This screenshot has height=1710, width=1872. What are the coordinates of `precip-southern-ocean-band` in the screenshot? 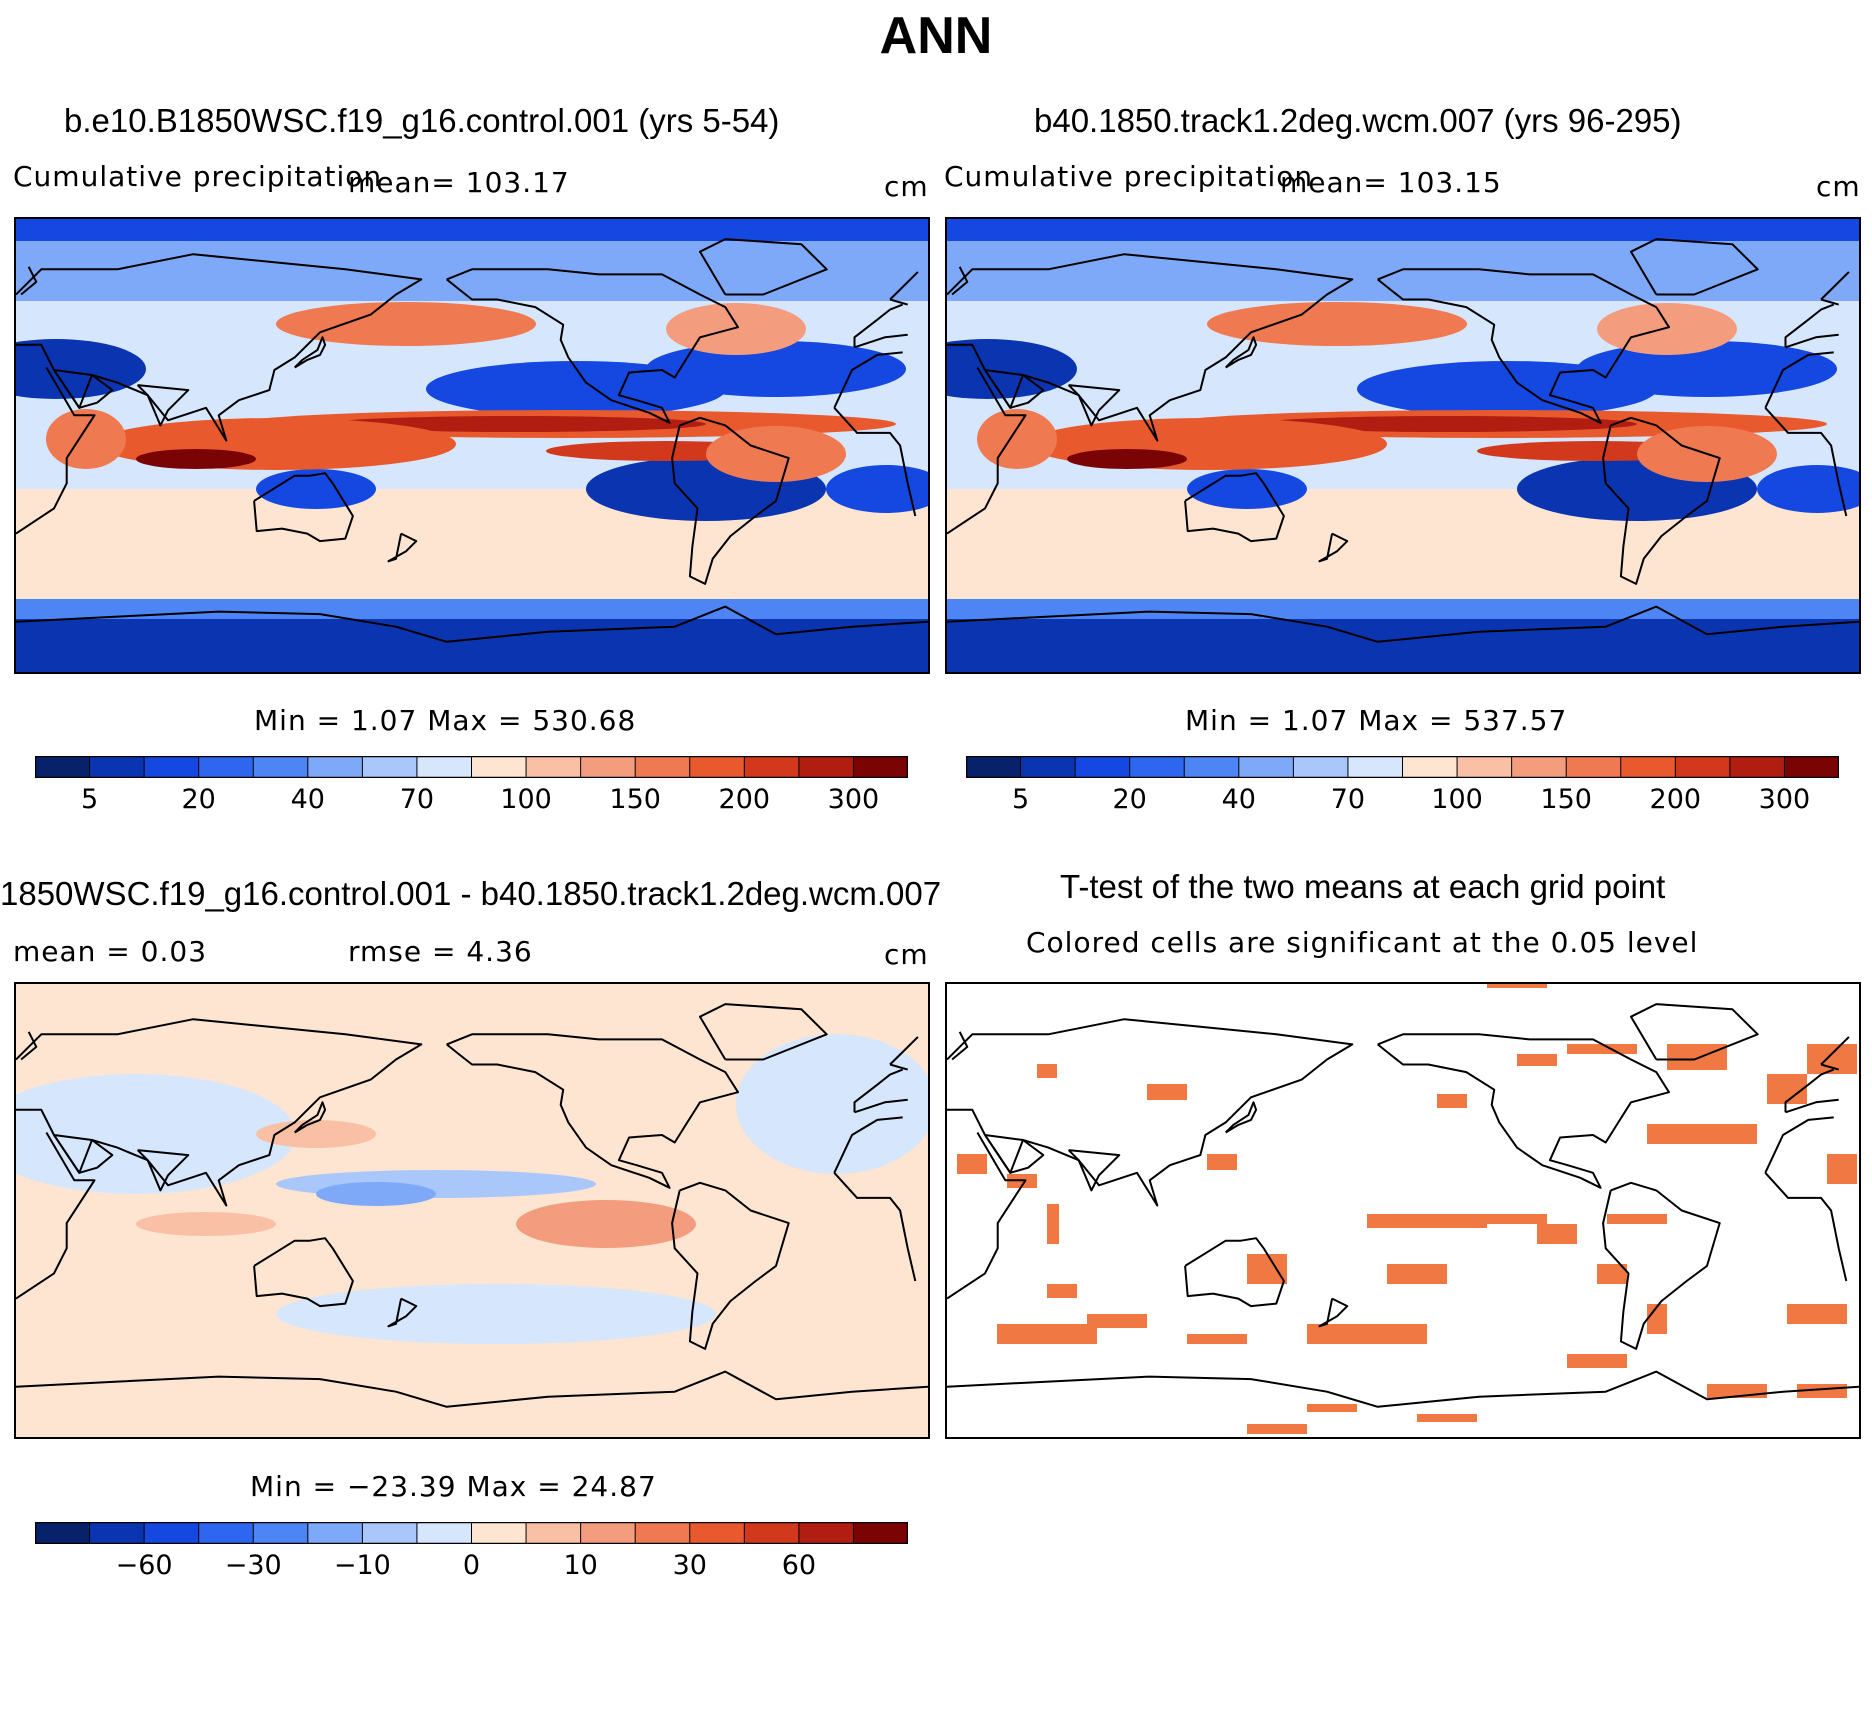 It's located at (472, 609).